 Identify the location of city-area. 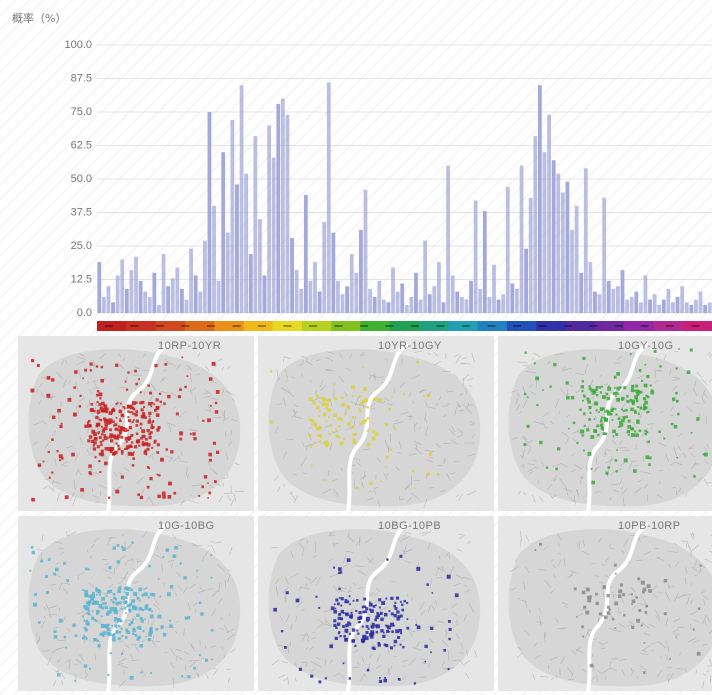
(610, 608).